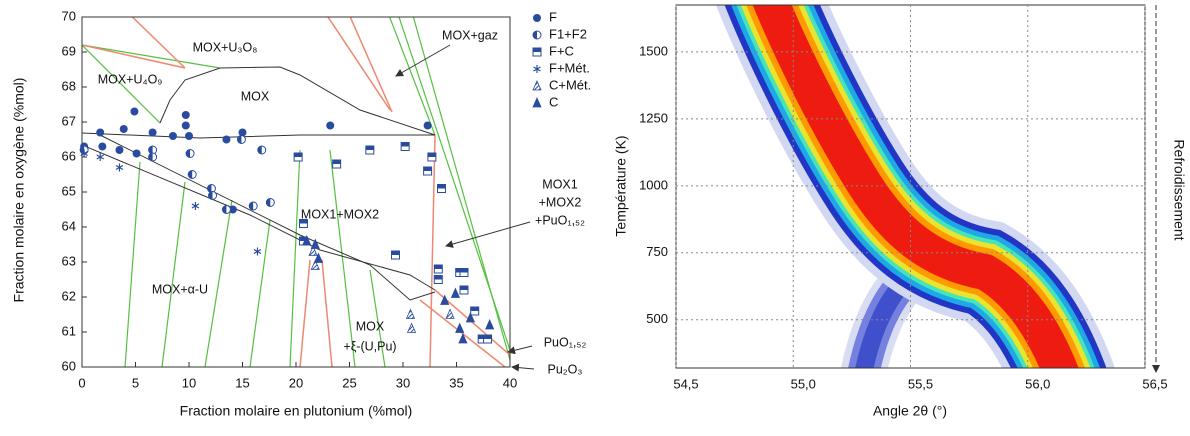 This screenshot has height=436, width=1190. I want to click on legend-label: C, so click(553, 101).